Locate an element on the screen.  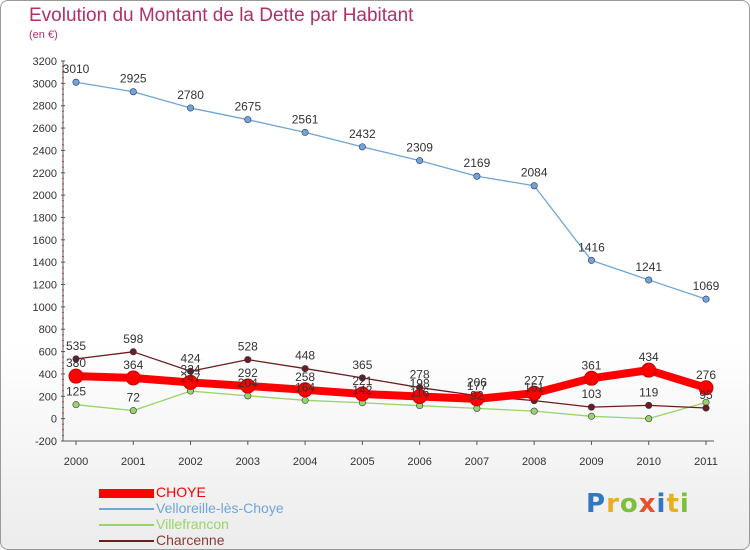
data-label: 598 is located at coordinates (133, 339).